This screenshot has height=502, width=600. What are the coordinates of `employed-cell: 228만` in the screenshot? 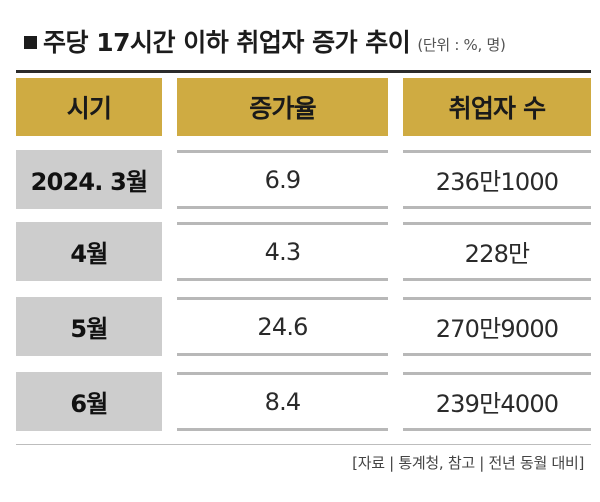 It's located at (497, 251).